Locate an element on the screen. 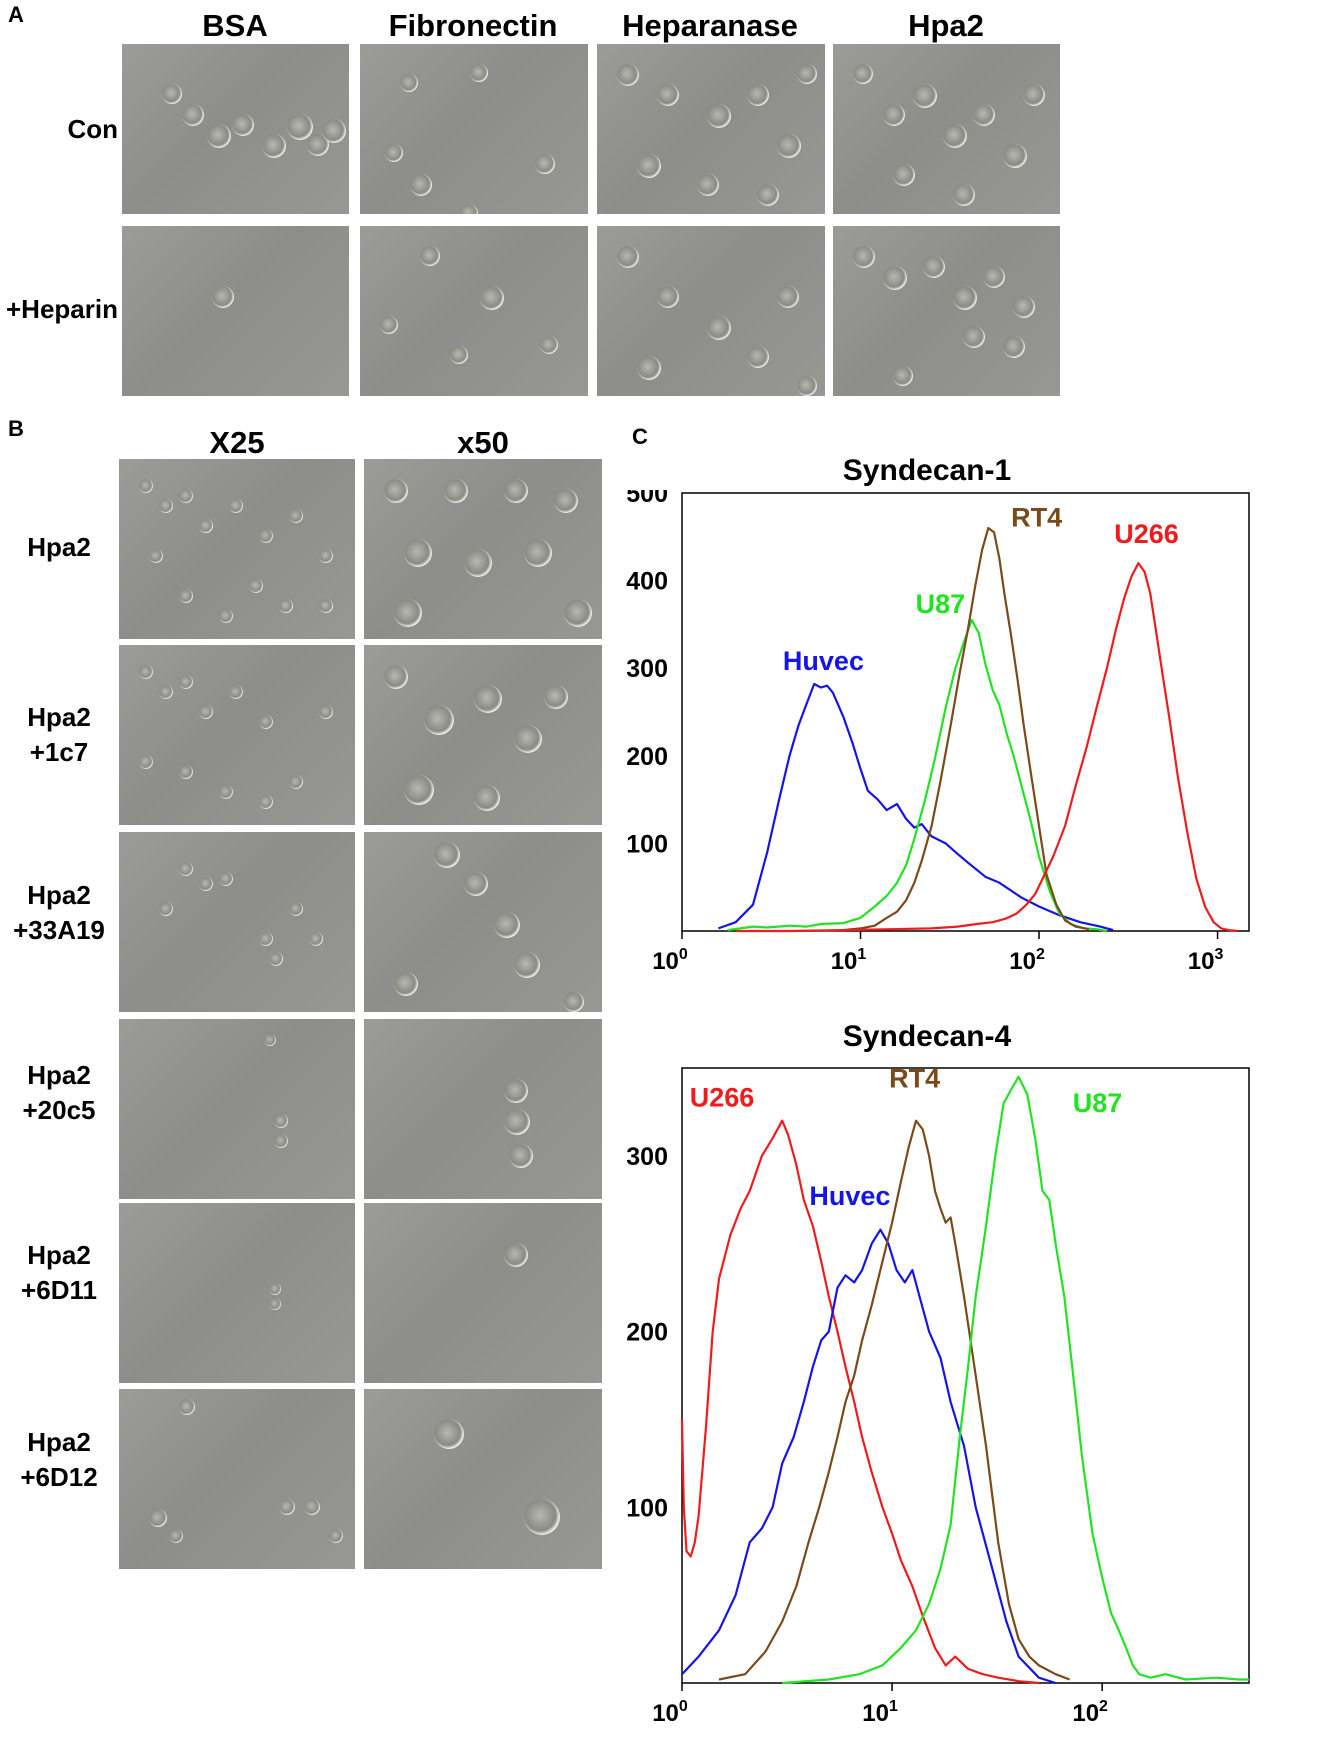 The height and width of the screenshot is (1747, 1319). syndecan4-series-huvec is located at coordinates (868, 1456).